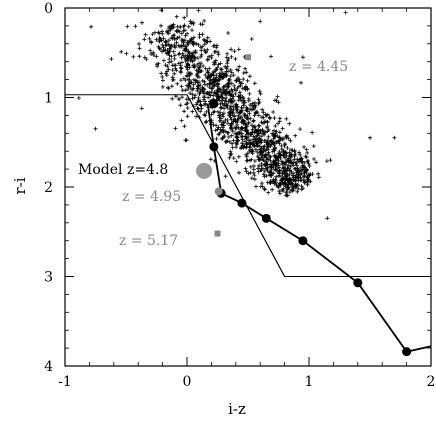 Image resolution: width=436 pixels, height=436 pixels. I want to click on y-tick-label-3: 3, so click(48, 278).